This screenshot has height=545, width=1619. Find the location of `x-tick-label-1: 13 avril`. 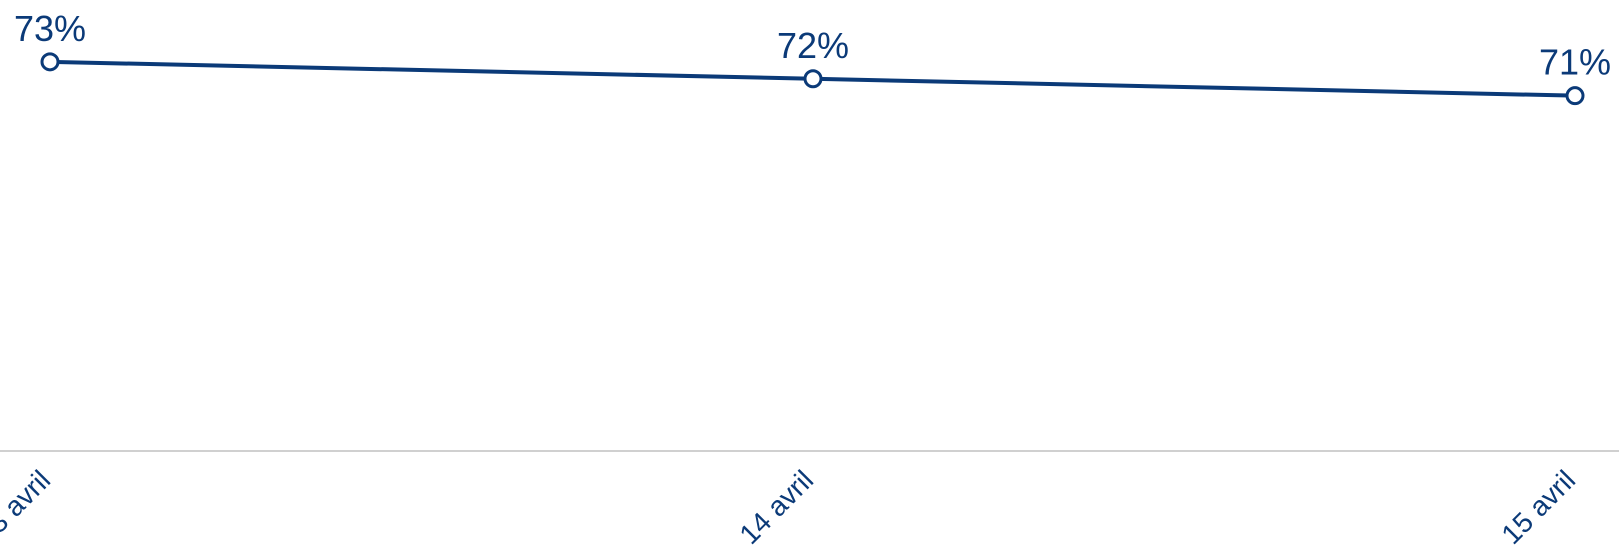

x-tick-label-1: 13 avril is located at coordinates (28, 504).